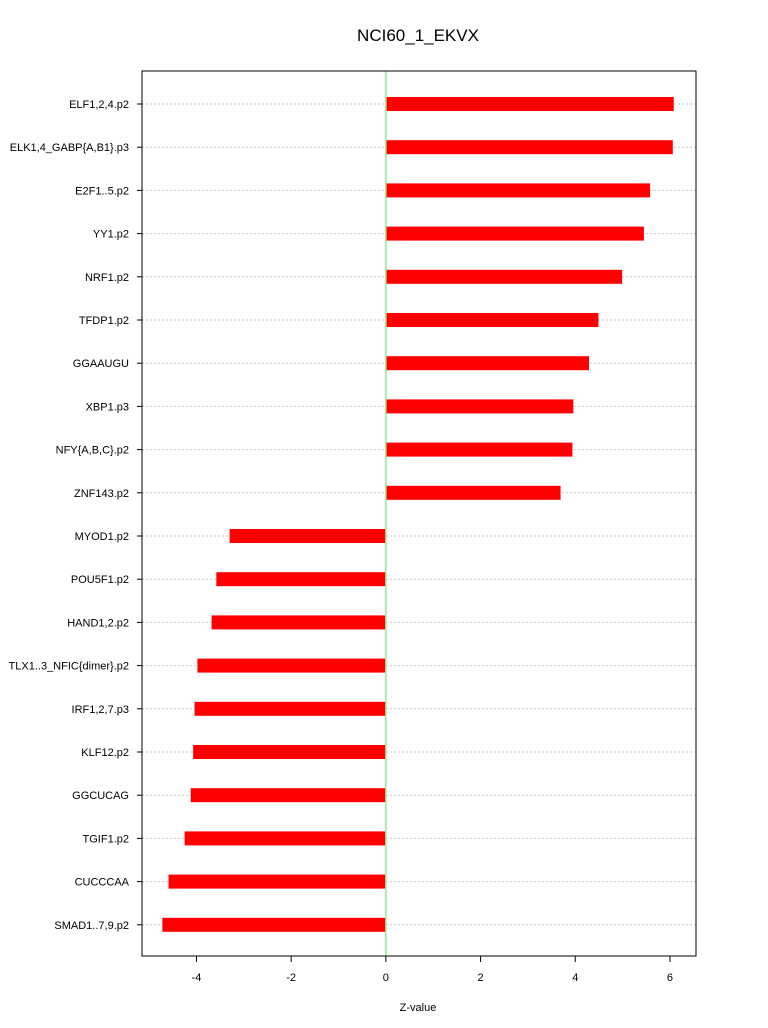 The image size is (768, 1028). What do you see at coordinates (418, 1008) in the screenshot?
I see `x-axis-title: Z-value` at bounding box center [418, 1008].